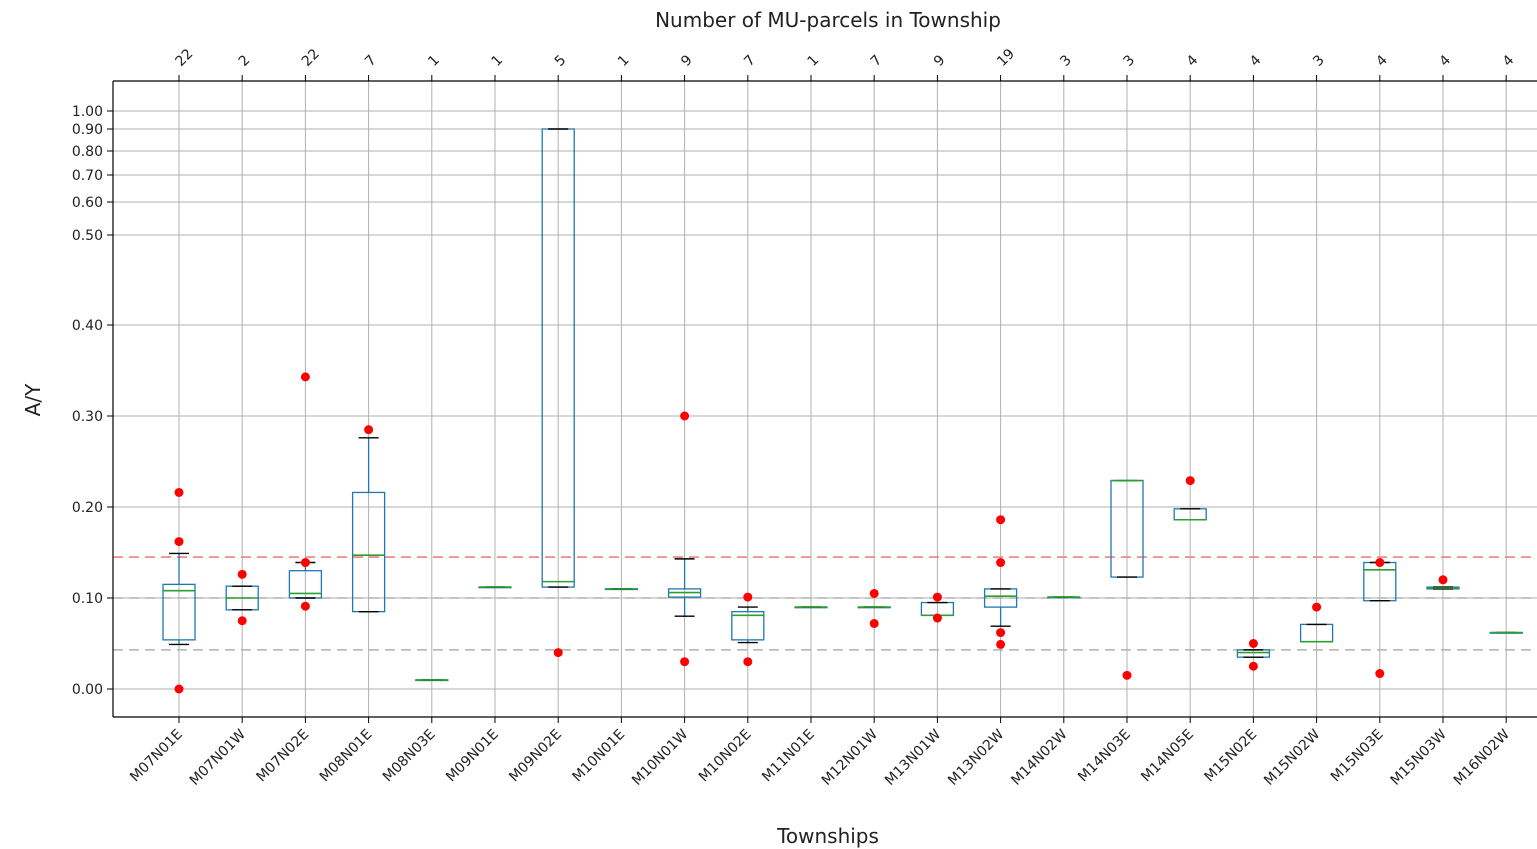 This screenshot has width=1537, height=849. I want to click on count-label: 5, so click(561, 61).